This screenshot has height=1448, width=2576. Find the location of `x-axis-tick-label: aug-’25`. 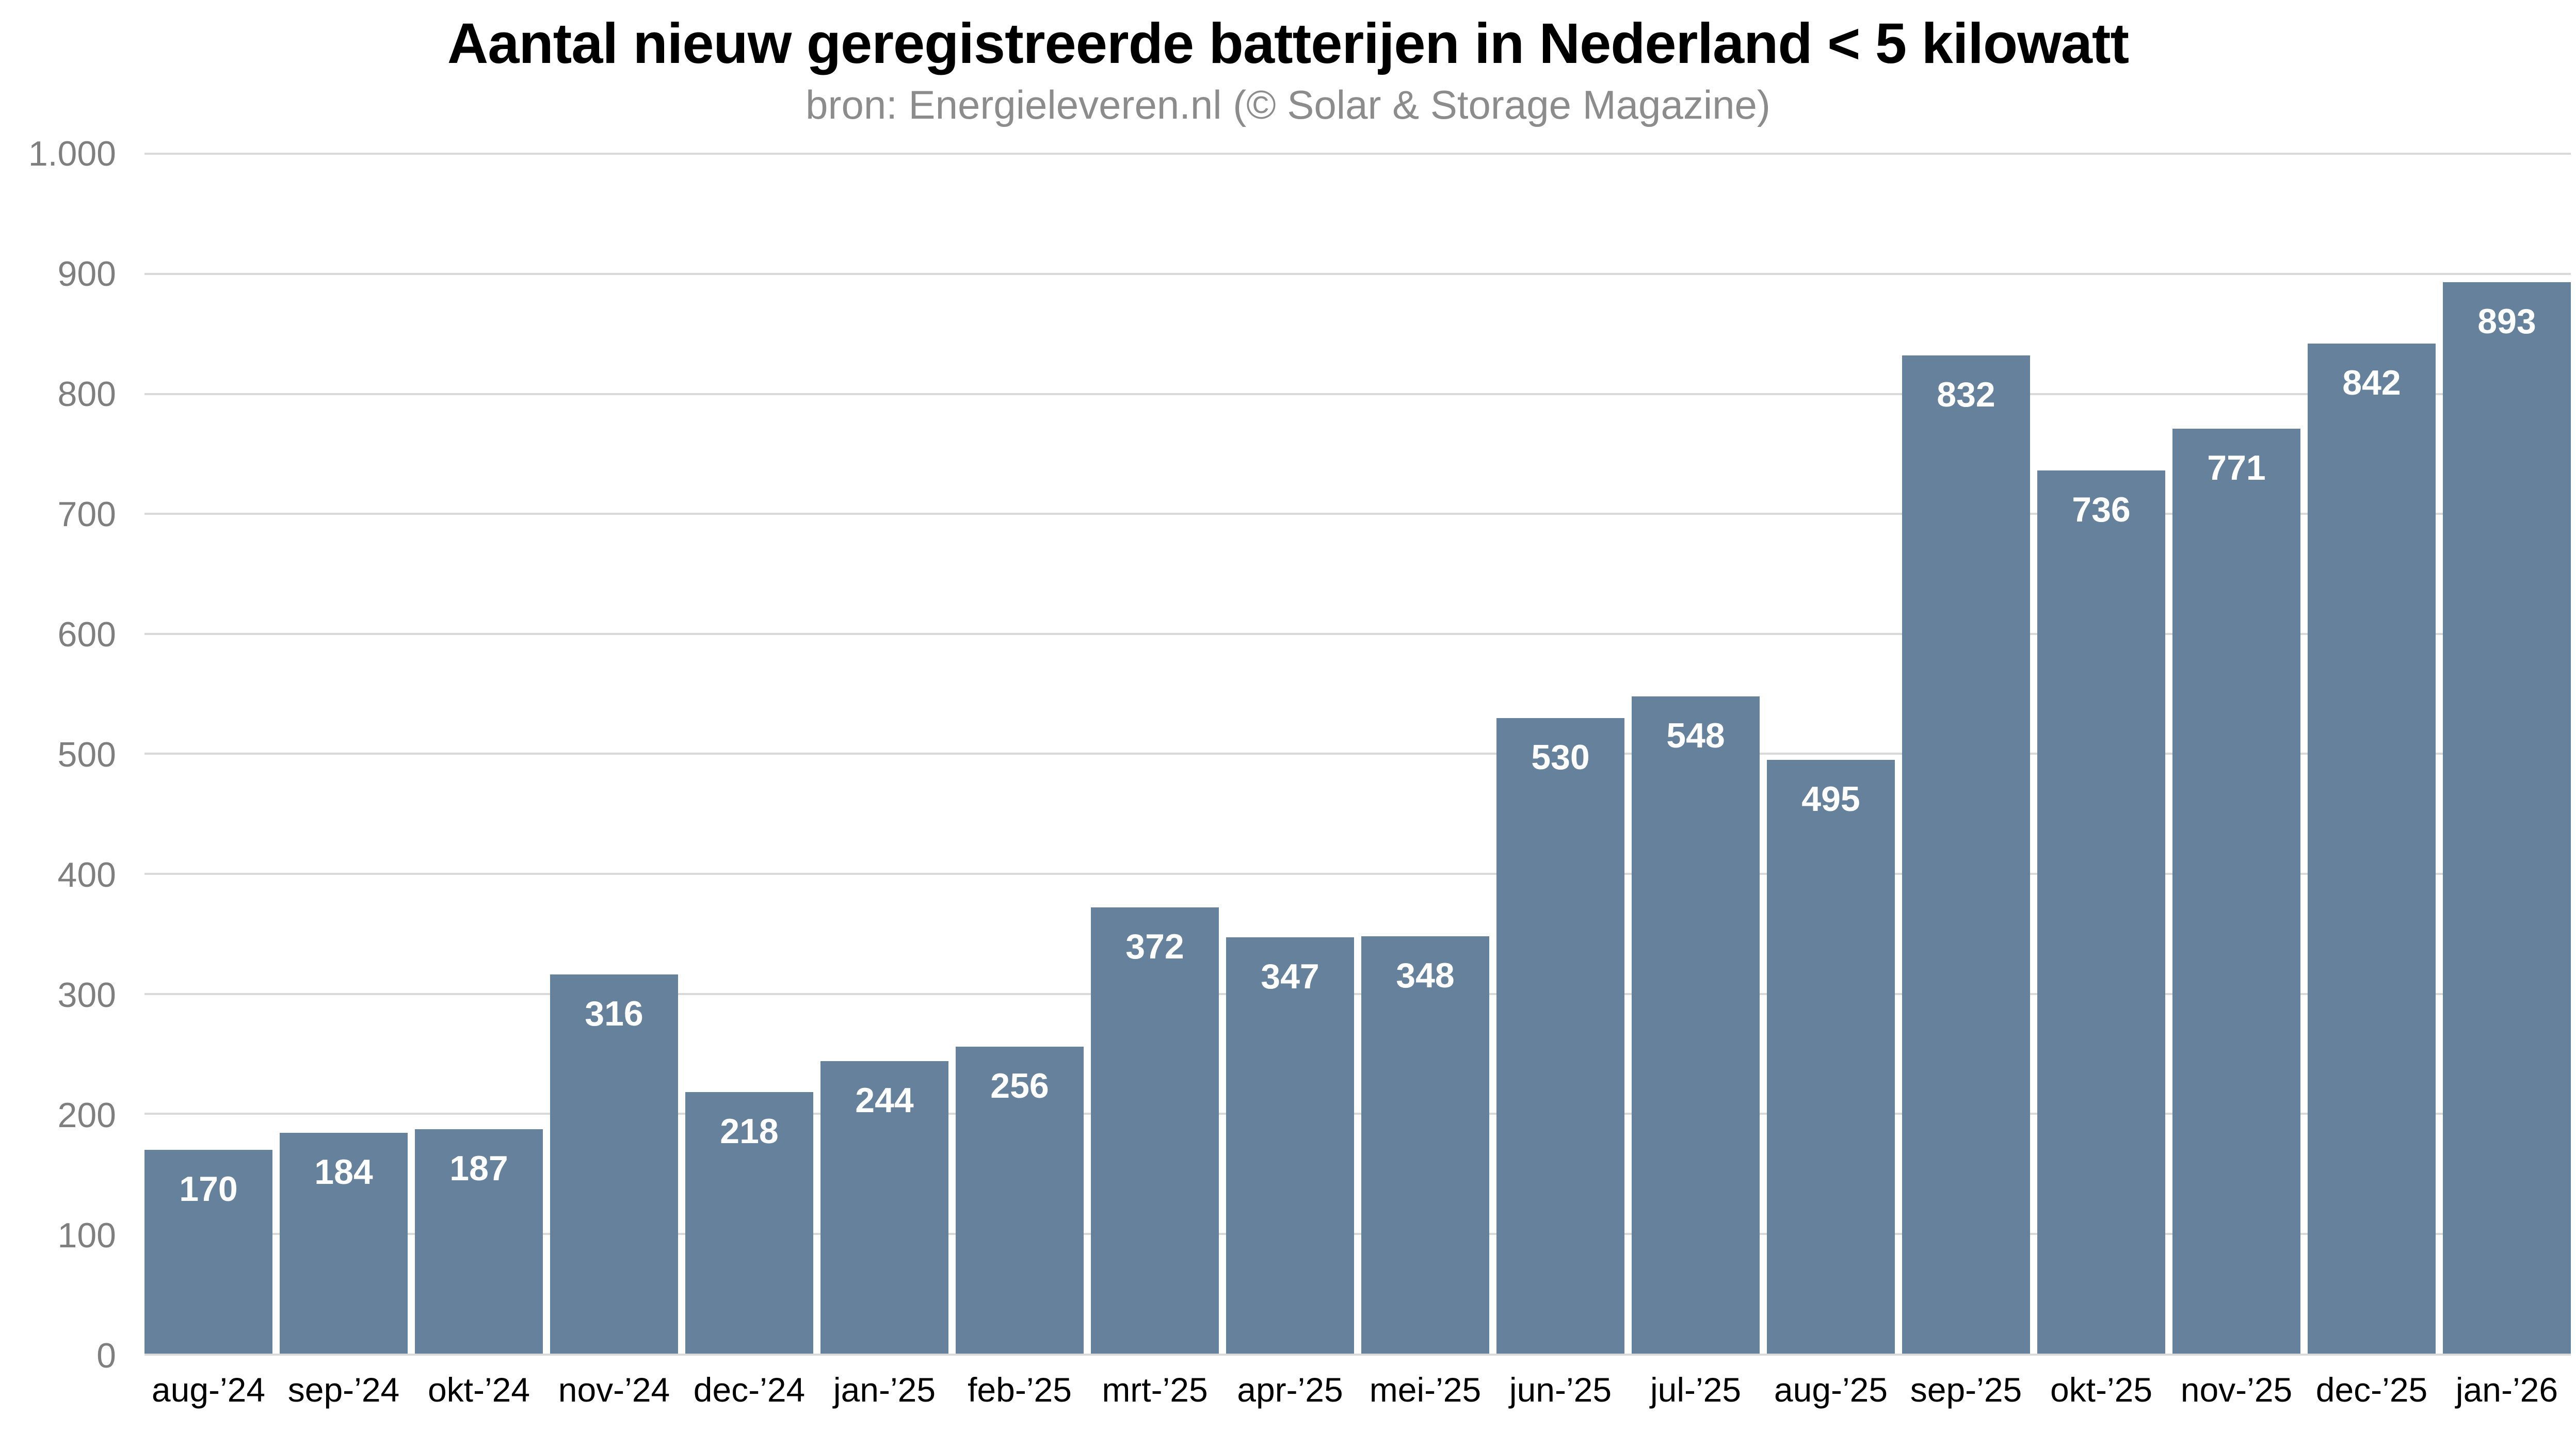

x-axis-tick-label: aug-’25 is located at coordinates (1831, 1390).